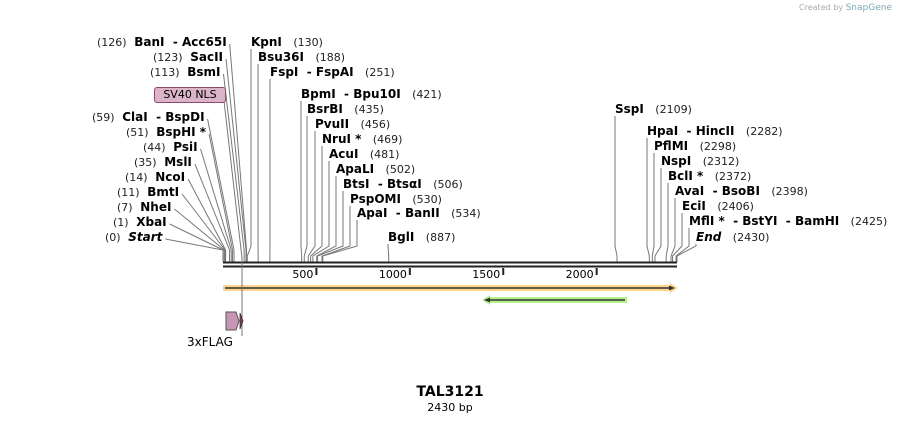 This screenshot has height=424, width=900. I want to click on cut-position: (126), so click(112, 42).